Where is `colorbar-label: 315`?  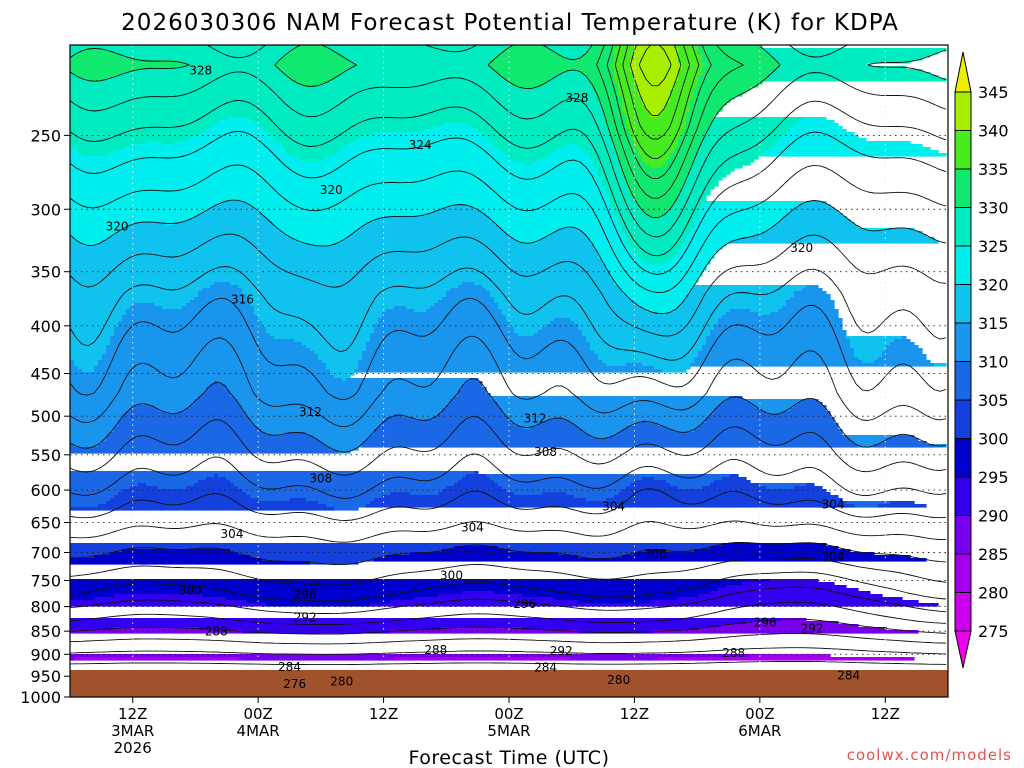 colorbar-label: 315 is located at coordinates (993, 323).